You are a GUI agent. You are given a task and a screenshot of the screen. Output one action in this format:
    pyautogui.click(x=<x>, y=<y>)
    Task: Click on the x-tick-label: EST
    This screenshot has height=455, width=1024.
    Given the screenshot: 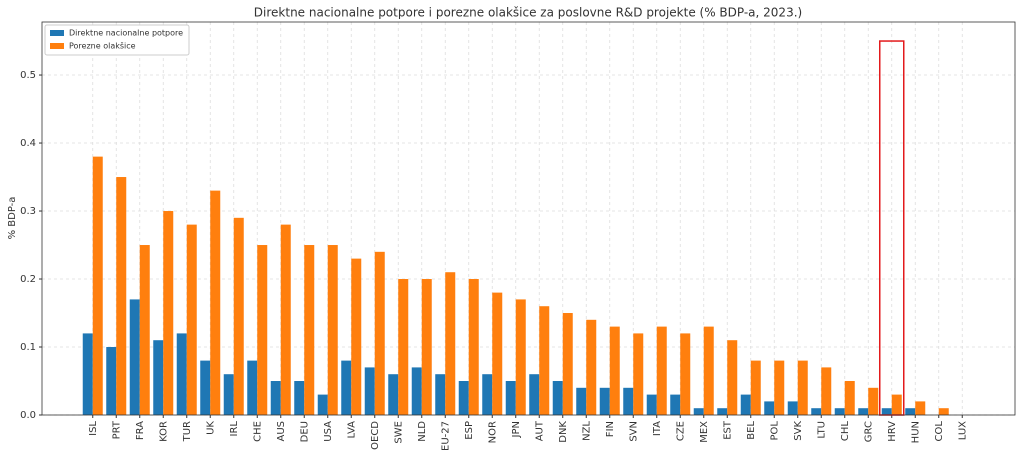 What is the action you would take?
    pyautogui.click(x=727, y=430)
    